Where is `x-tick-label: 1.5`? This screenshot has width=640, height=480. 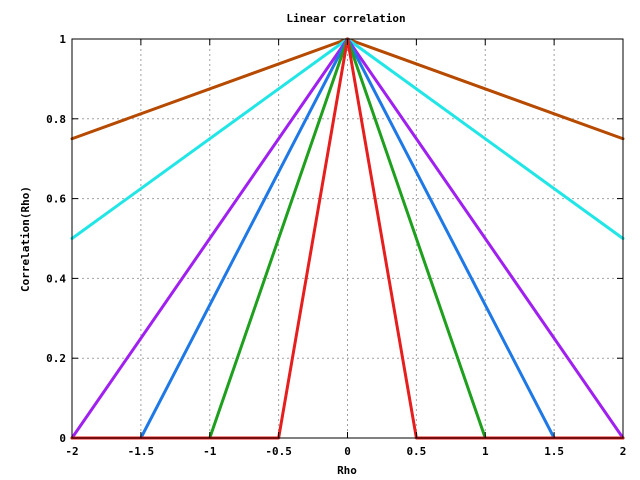 x-tick-label: 1.5 is located at coordinates (554, 451).